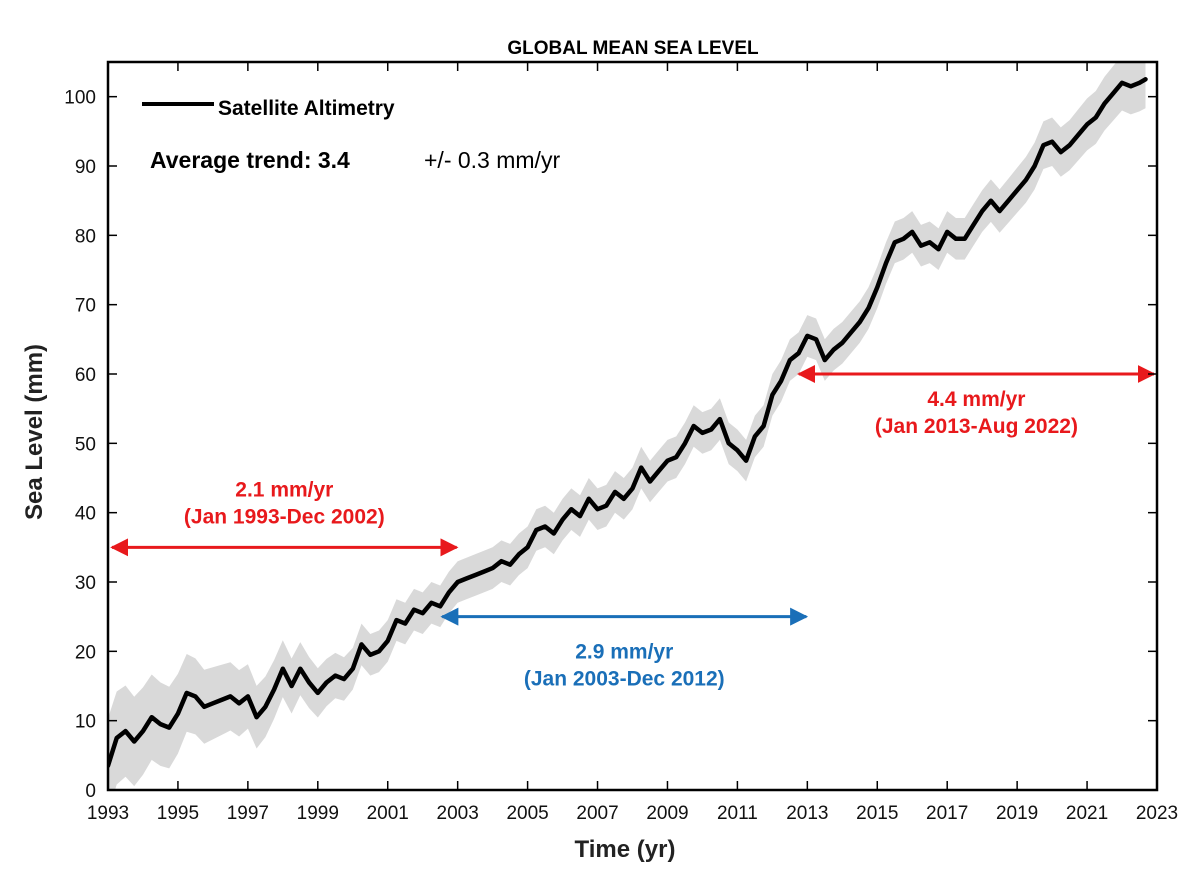 This screenshot has height=883, width=1200. What do you see at coordinates (737, 813) in the screenshot?
I see `x-tick-label: 2011` at bounding box center [737, 813].